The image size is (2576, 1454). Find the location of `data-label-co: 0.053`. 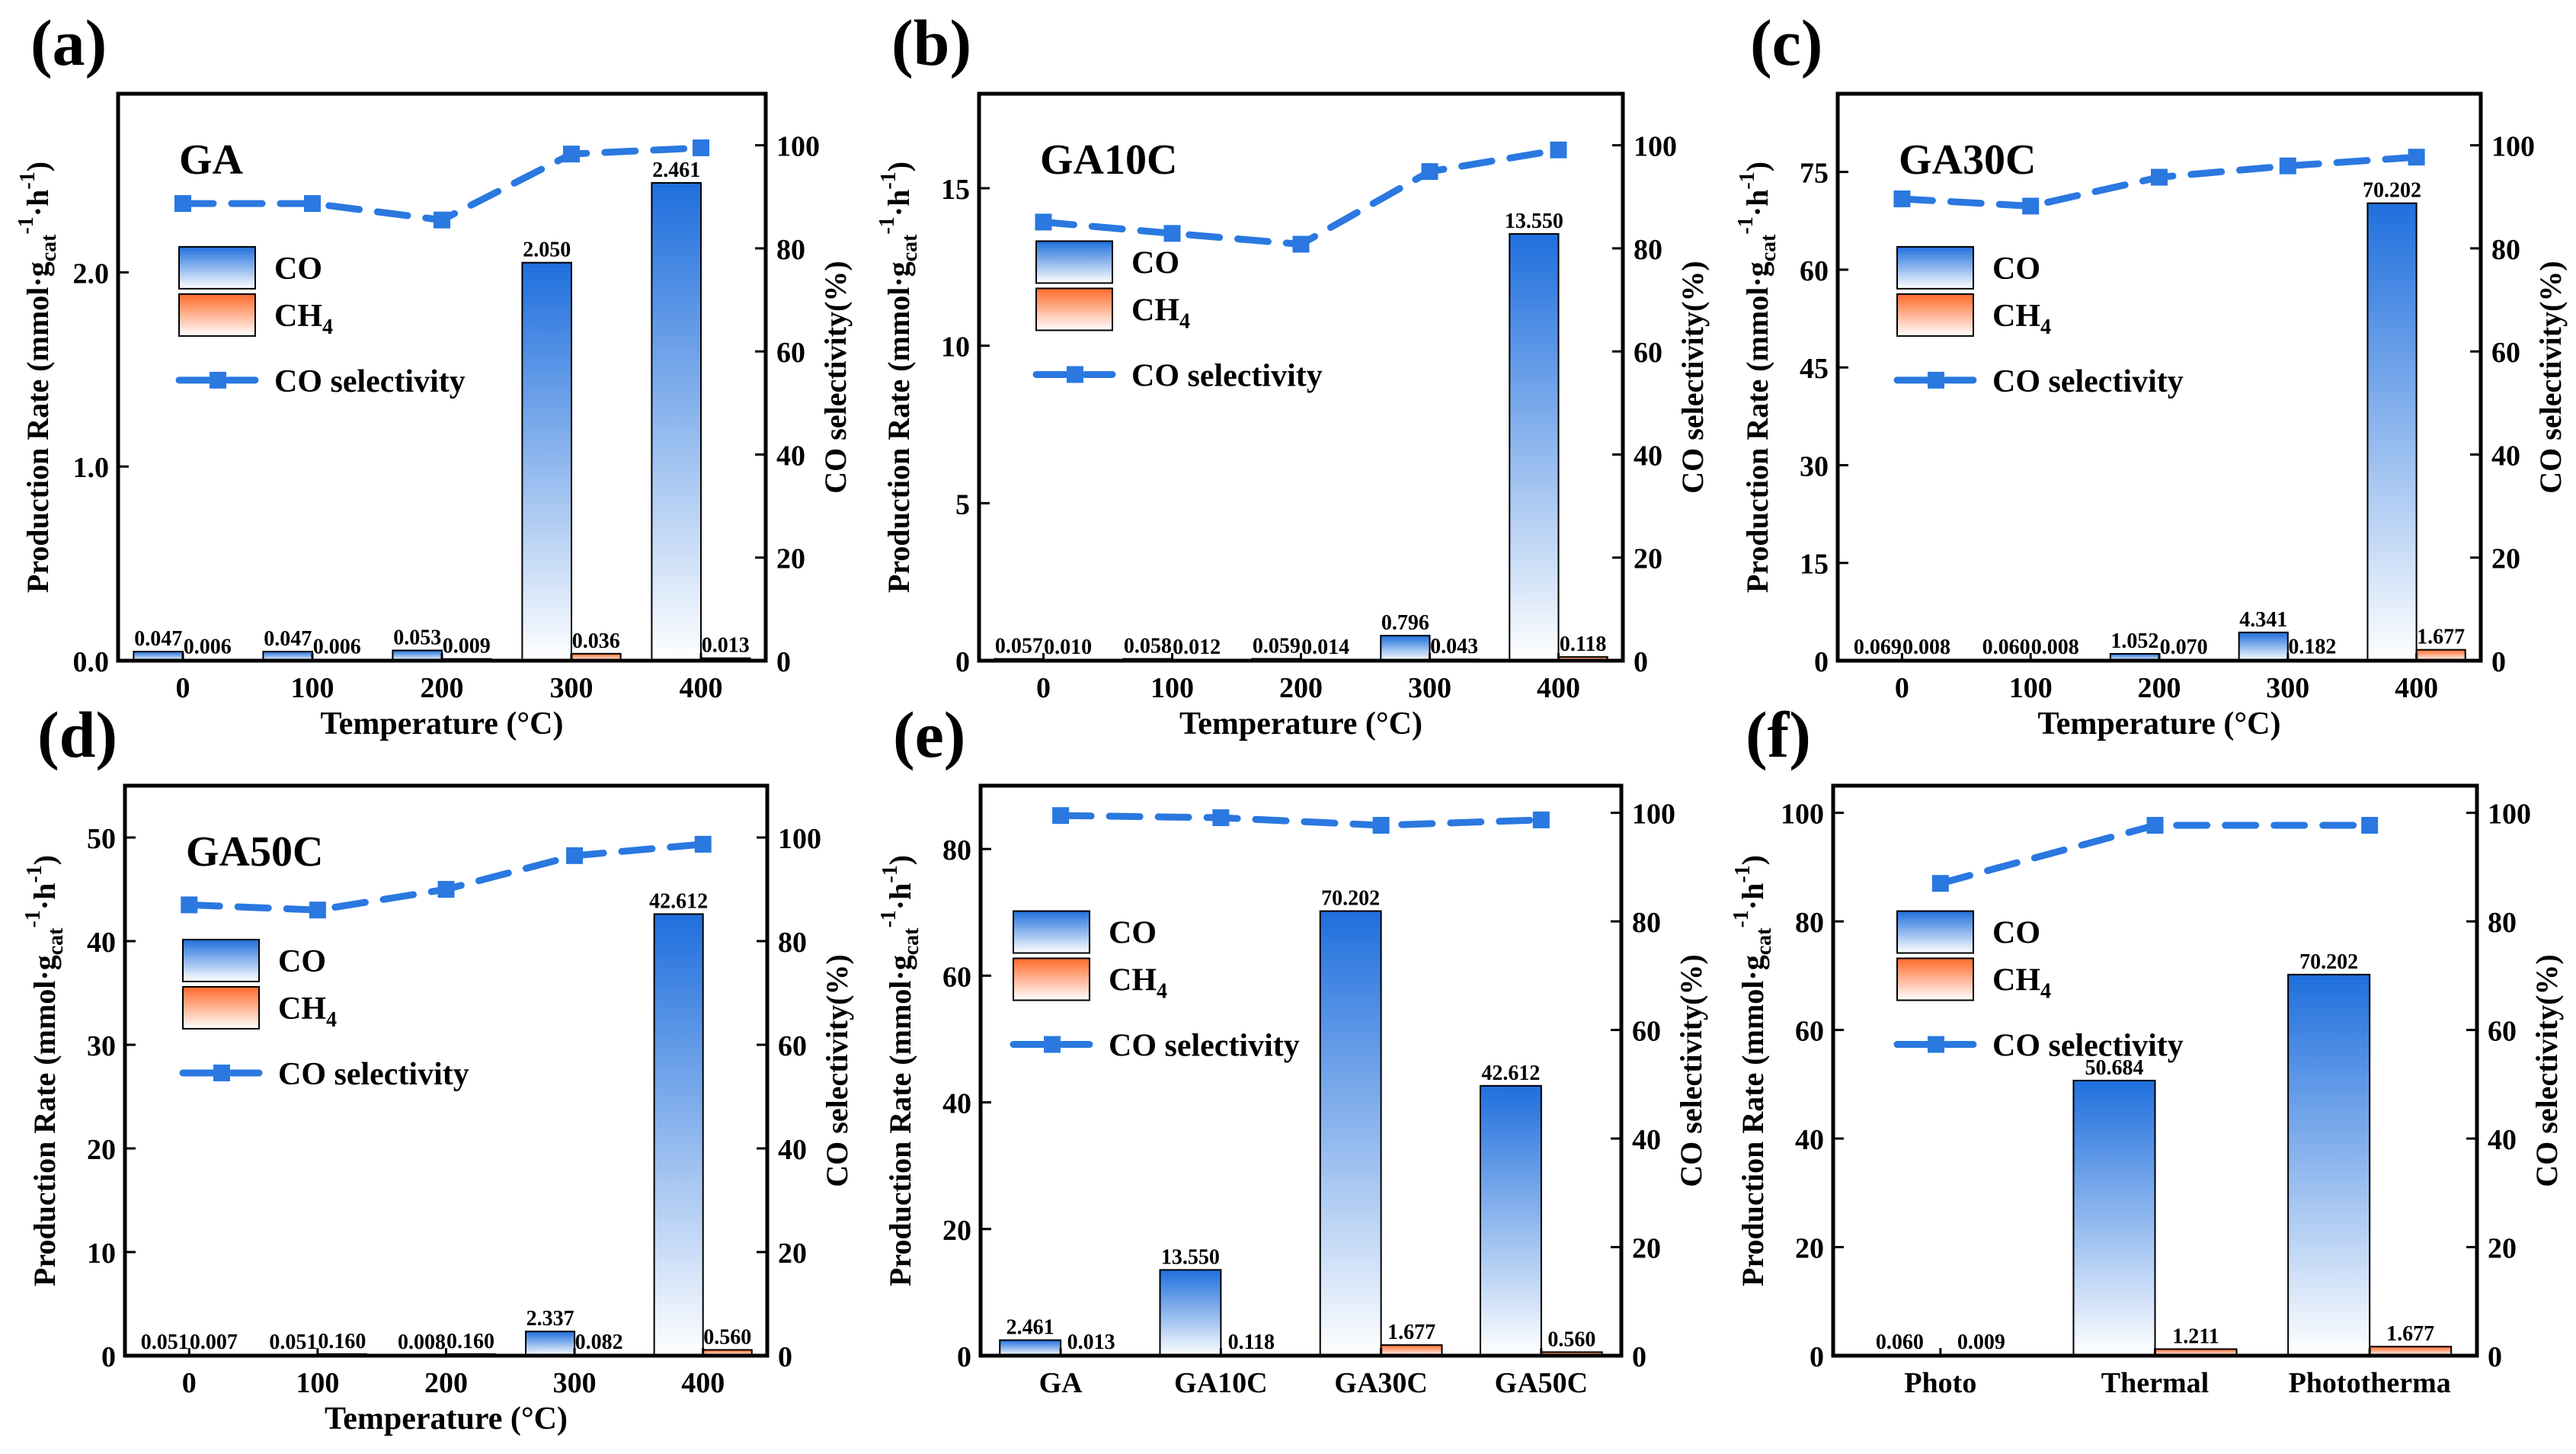

data-label-co: 0.053 is located at coordinates (417, 637).